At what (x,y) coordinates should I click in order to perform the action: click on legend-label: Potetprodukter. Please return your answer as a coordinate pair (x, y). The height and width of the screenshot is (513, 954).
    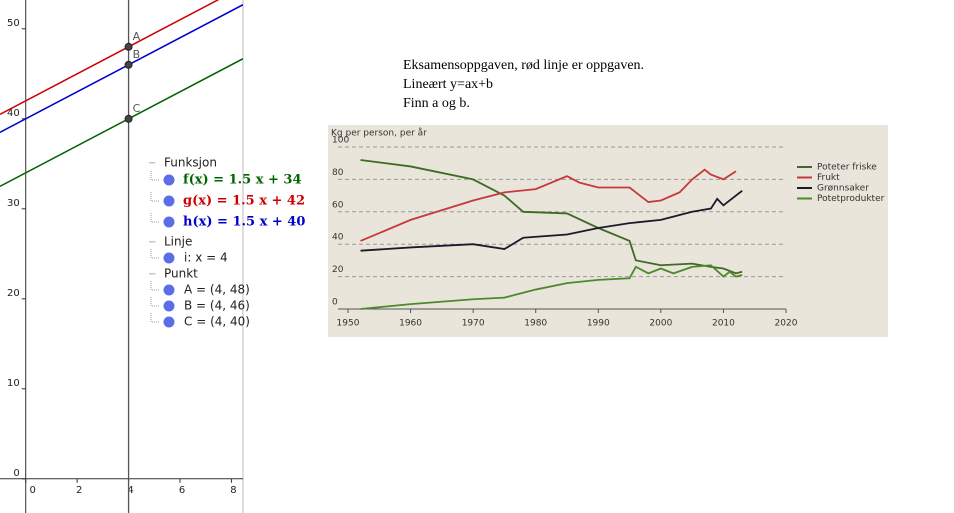
    Looking at the image, I should click on (851, 199).